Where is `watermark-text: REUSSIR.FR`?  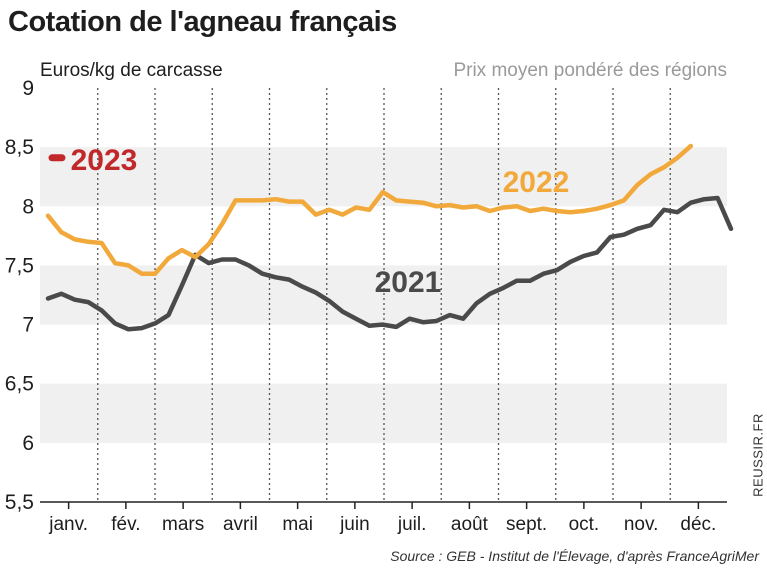
watermark-text: REUSSIR.FR is located at coordinates (758, 455).